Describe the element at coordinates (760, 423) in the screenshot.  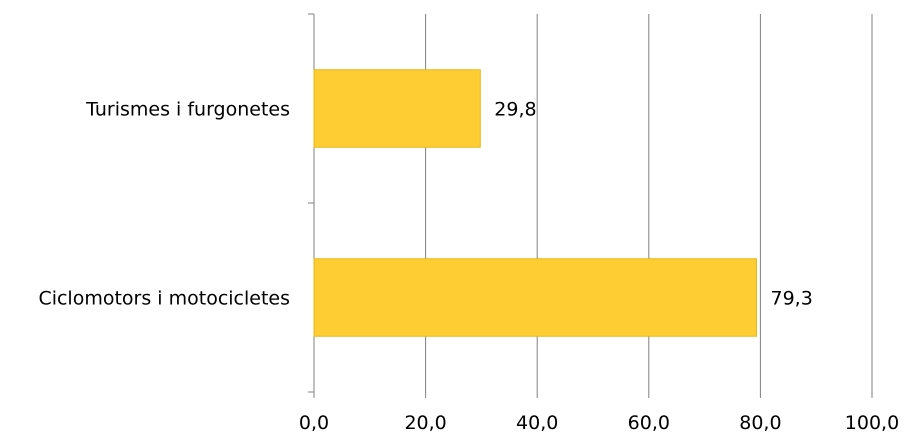
I see `x-tick-label: 80,0` at that location.